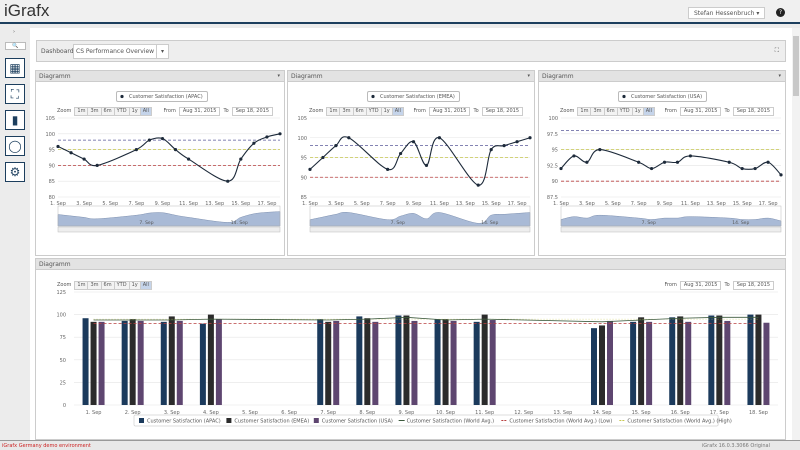  Describe the element at coordinates (14, 32) in the screenshot. I see `collapse-icon: ›` at that location.